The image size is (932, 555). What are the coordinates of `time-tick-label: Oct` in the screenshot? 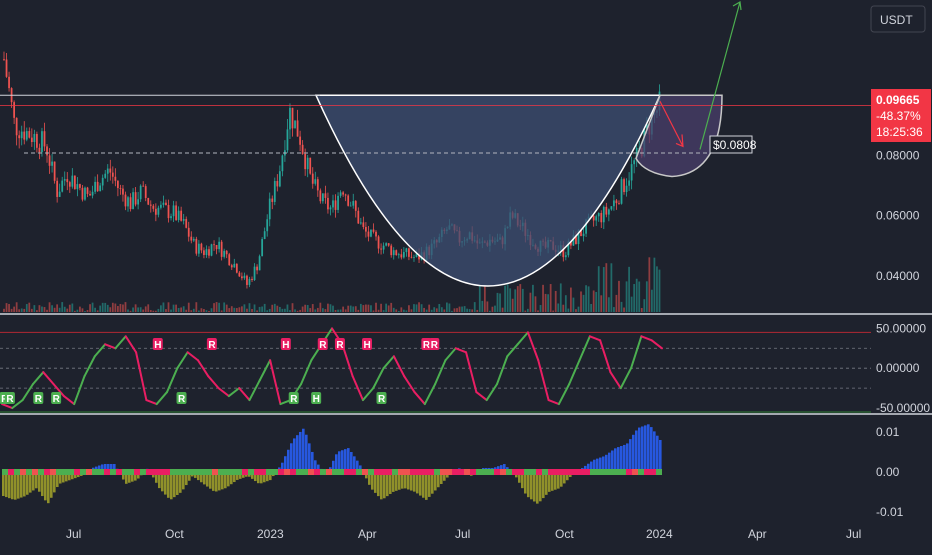 It's located at (174, 534).